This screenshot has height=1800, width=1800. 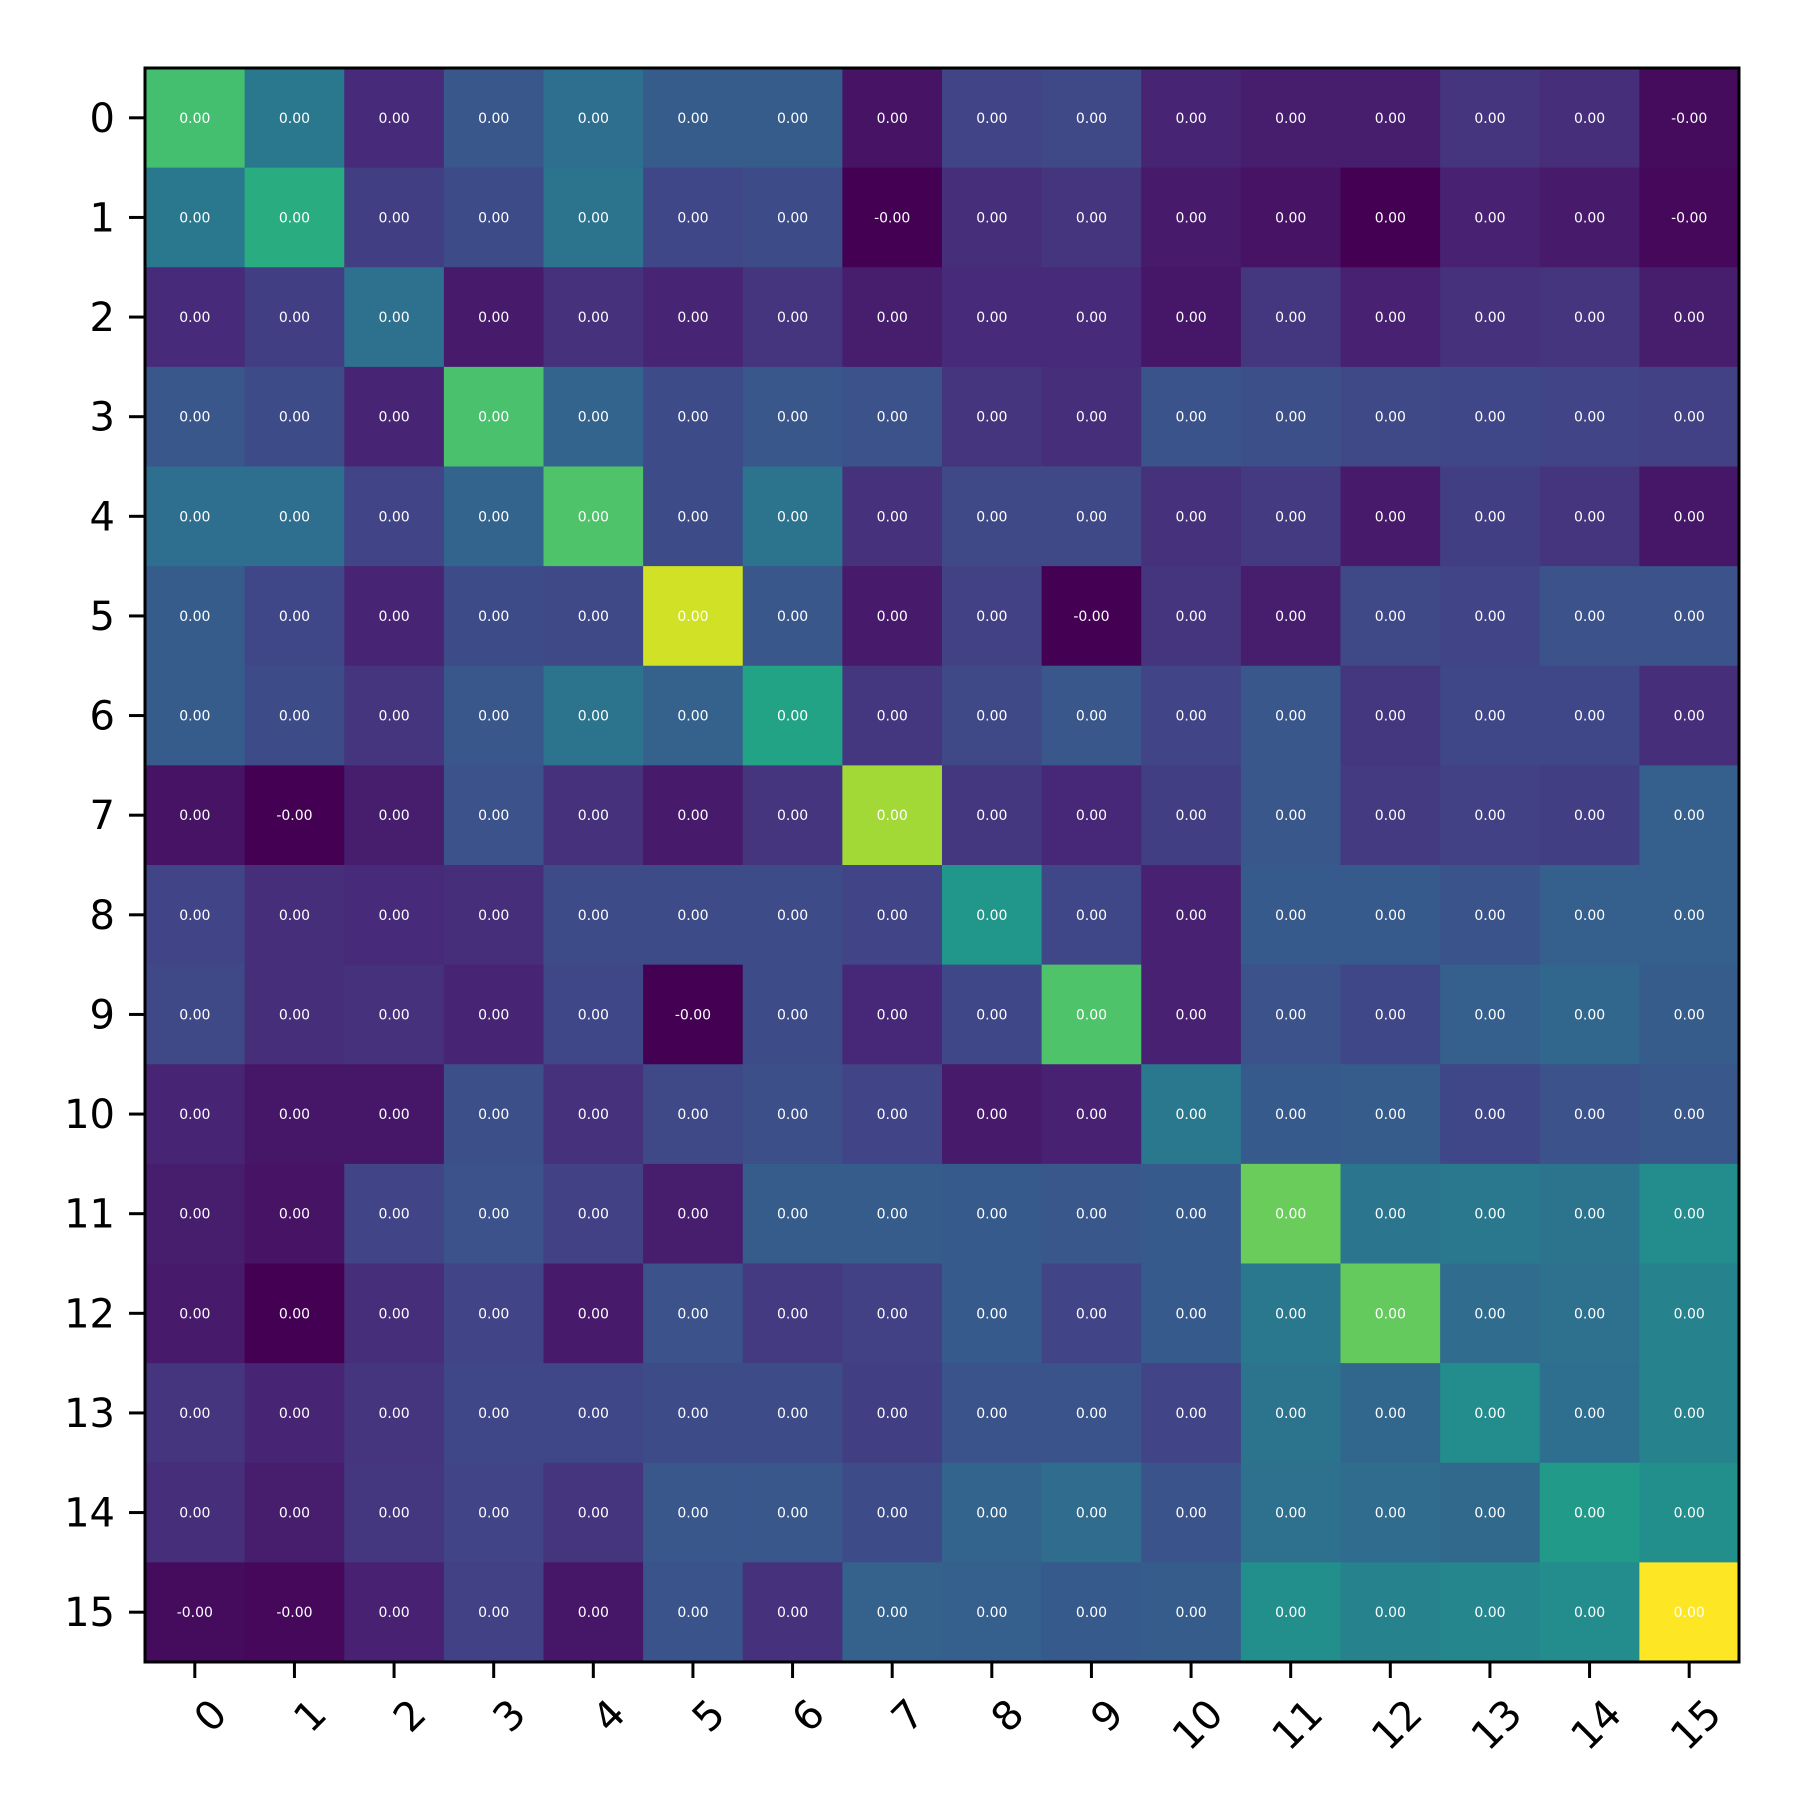 I want to click on cell-value-label-12-2: 0.00, so click(x=393, y=1314).